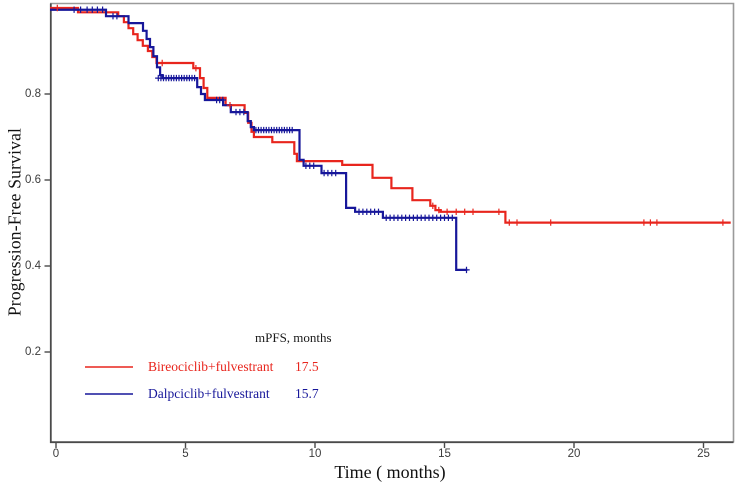 This screenshot has width=737, height=488. I want to click on y-tick-label: 0.8, so click(33, 94).